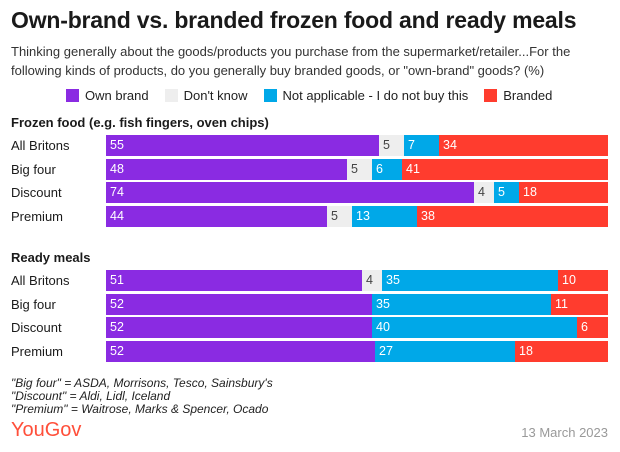  Describe the element at coordinates (171, 95) in the screenshot. I see `legend-swatch-dont-know` at that location.